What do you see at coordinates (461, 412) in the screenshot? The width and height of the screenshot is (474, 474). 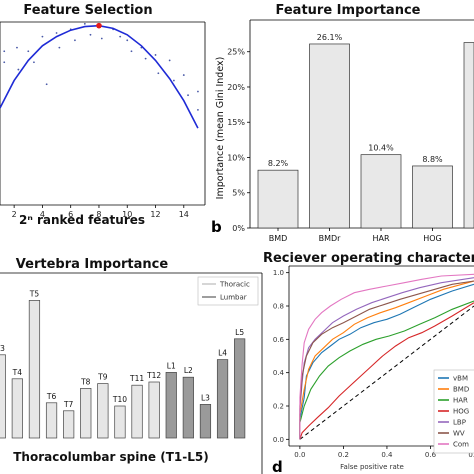 I see `roc-legend-label: HOG` at bounding box center [461, 412].